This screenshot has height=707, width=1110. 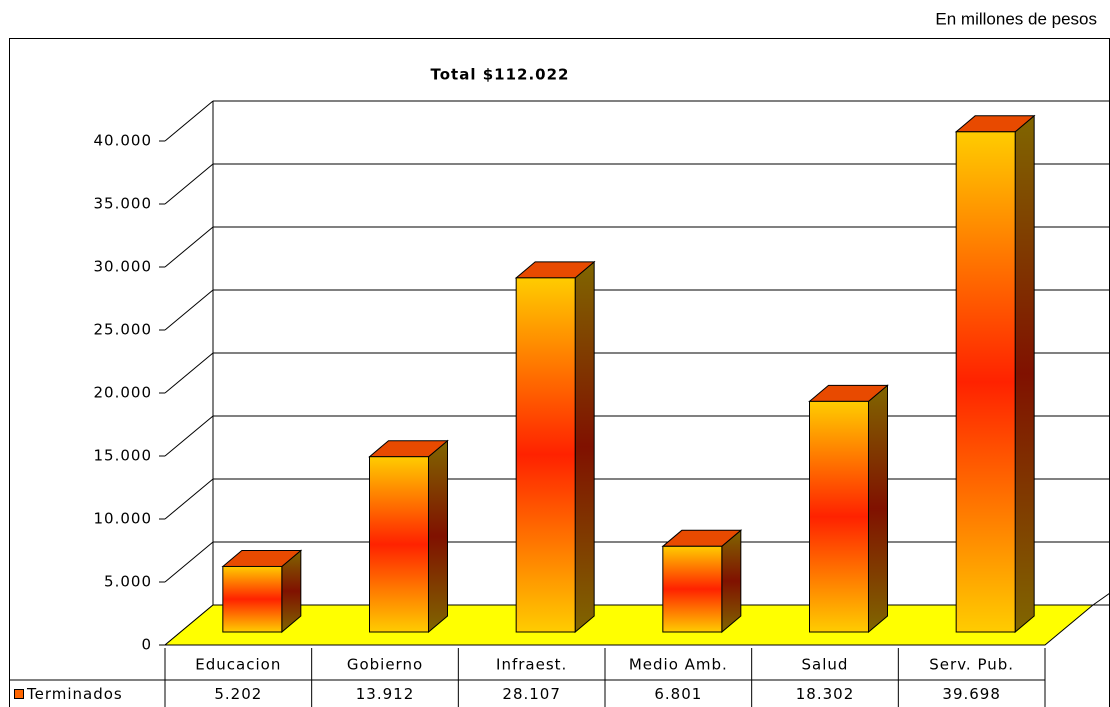 I want to click on x-tick-label: Educacion, so click(x=238, y=665).